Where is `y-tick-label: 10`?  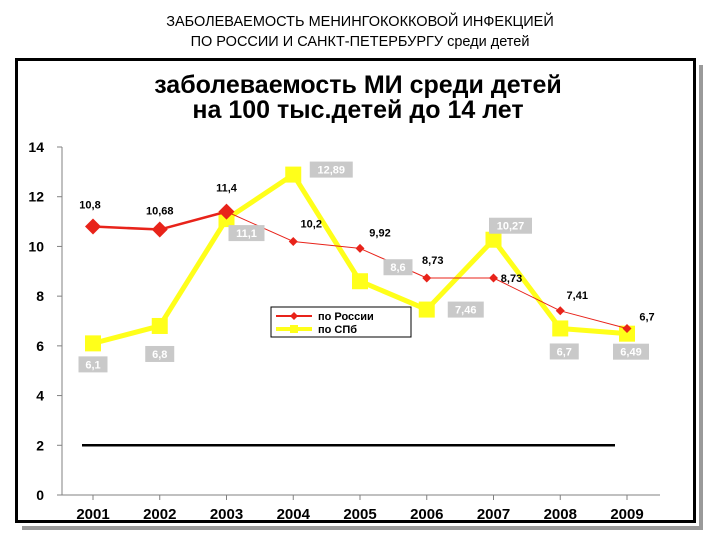
y-tick-label: 10 is located at coordinates (36, 246).